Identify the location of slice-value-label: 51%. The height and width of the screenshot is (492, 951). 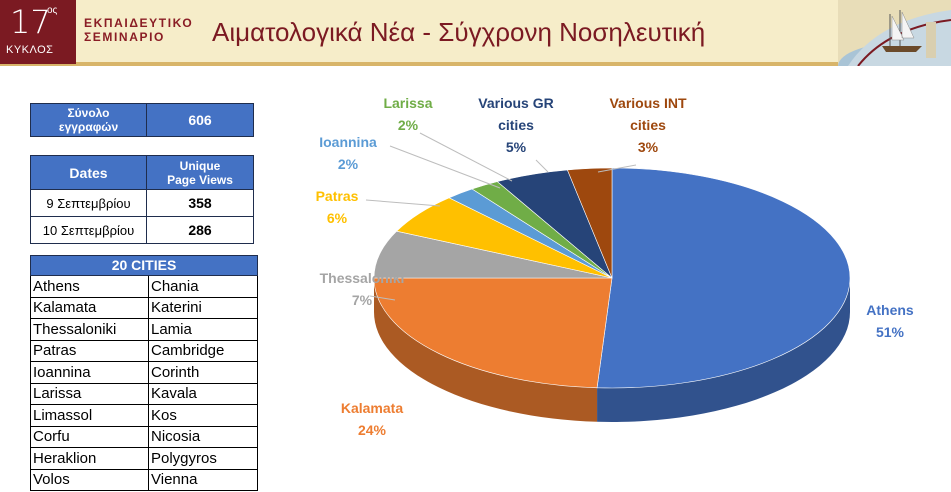
(890, 332).